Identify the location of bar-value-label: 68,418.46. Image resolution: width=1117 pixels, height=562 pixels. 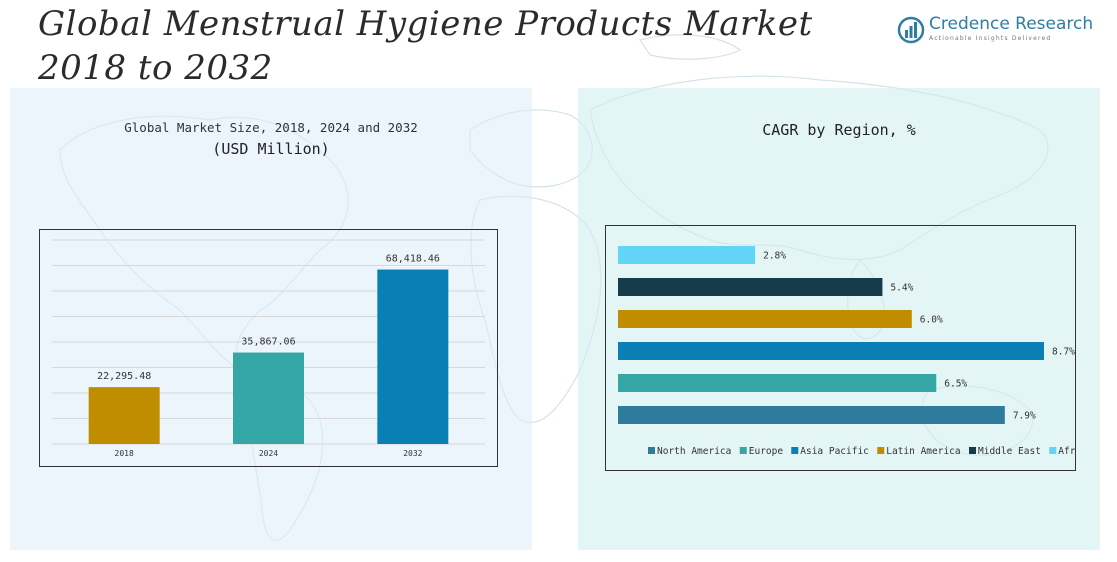
(413, 259).